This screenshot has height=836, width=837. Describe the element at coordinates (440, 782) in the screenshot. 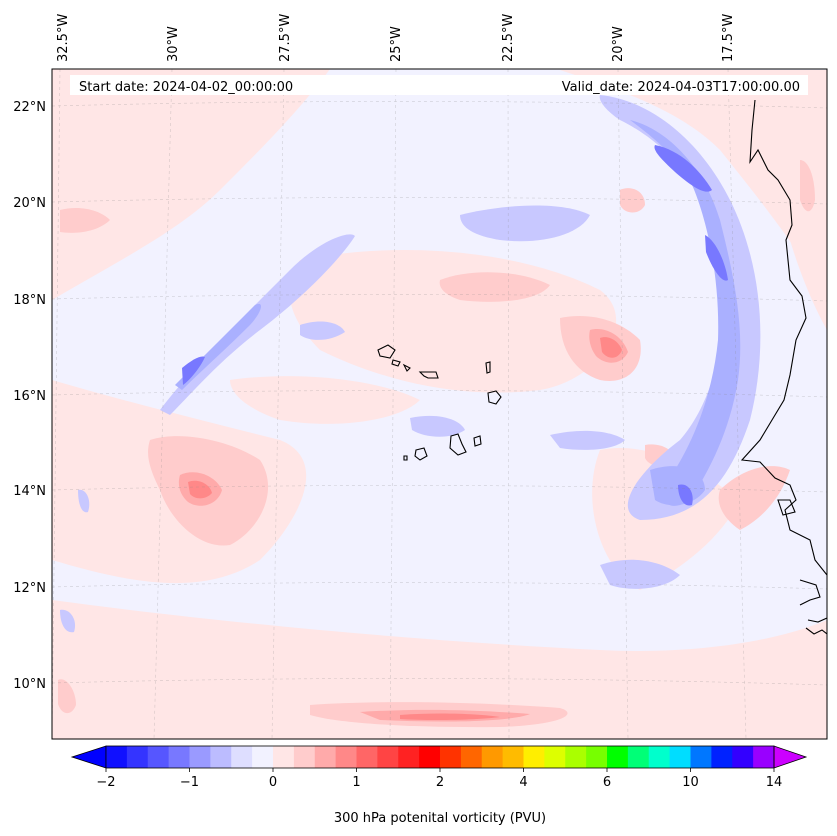

I see `colorbar-tick-label: 2` at that location.